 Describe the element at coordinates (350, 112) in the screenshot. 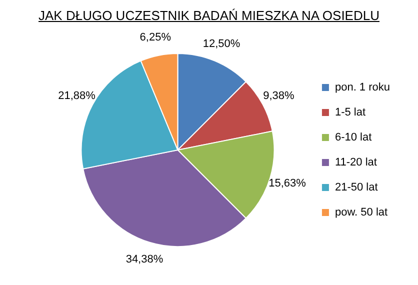

I see `legend-label: 1-5 lat` at that location.